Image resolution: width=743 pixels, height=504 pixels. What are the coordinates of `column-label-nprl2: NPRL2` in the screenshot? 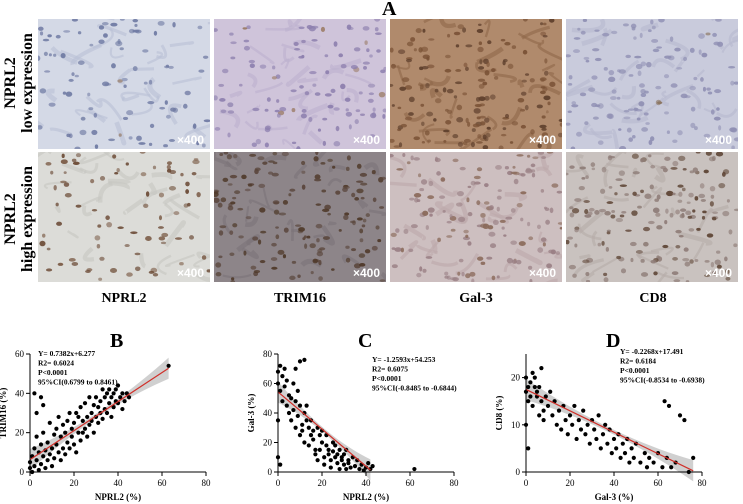 It's located at (124, 298).